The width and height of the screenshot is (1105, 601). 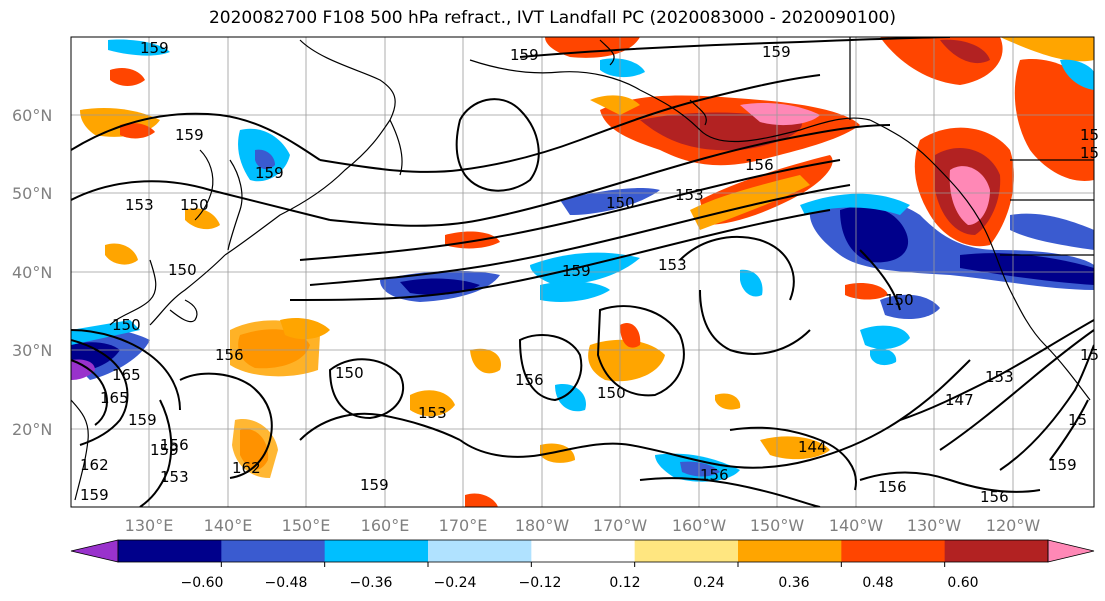 I want to click on colorbar-tick-label: 0.60, so click(x=962, y=583).